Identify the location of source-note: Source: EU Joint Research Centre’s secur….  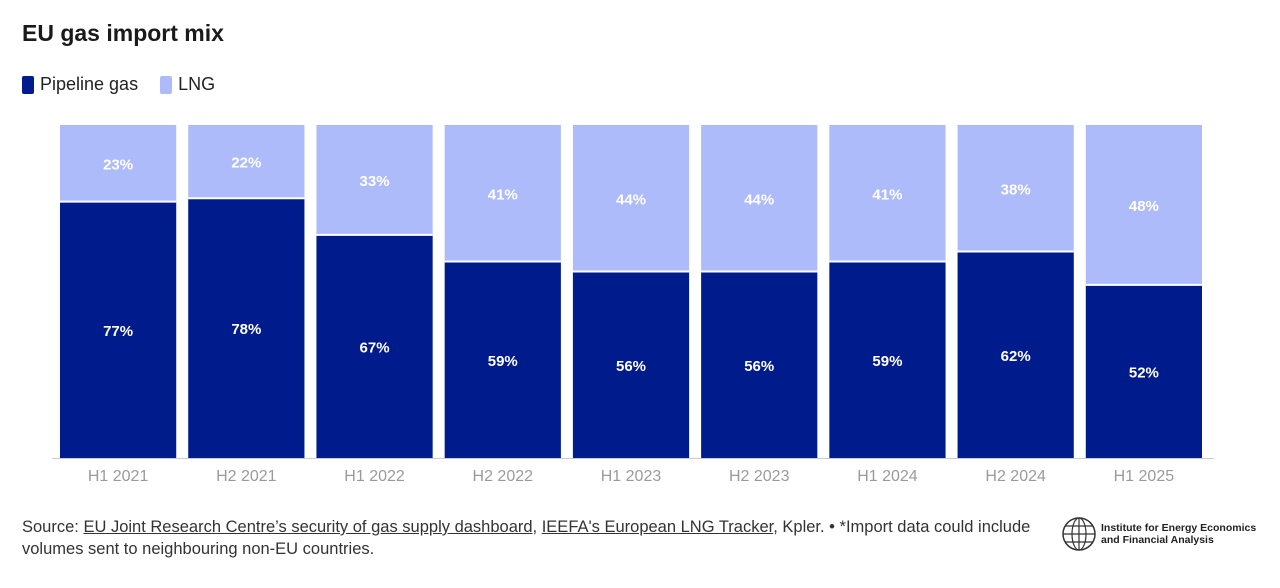
(527, 538).